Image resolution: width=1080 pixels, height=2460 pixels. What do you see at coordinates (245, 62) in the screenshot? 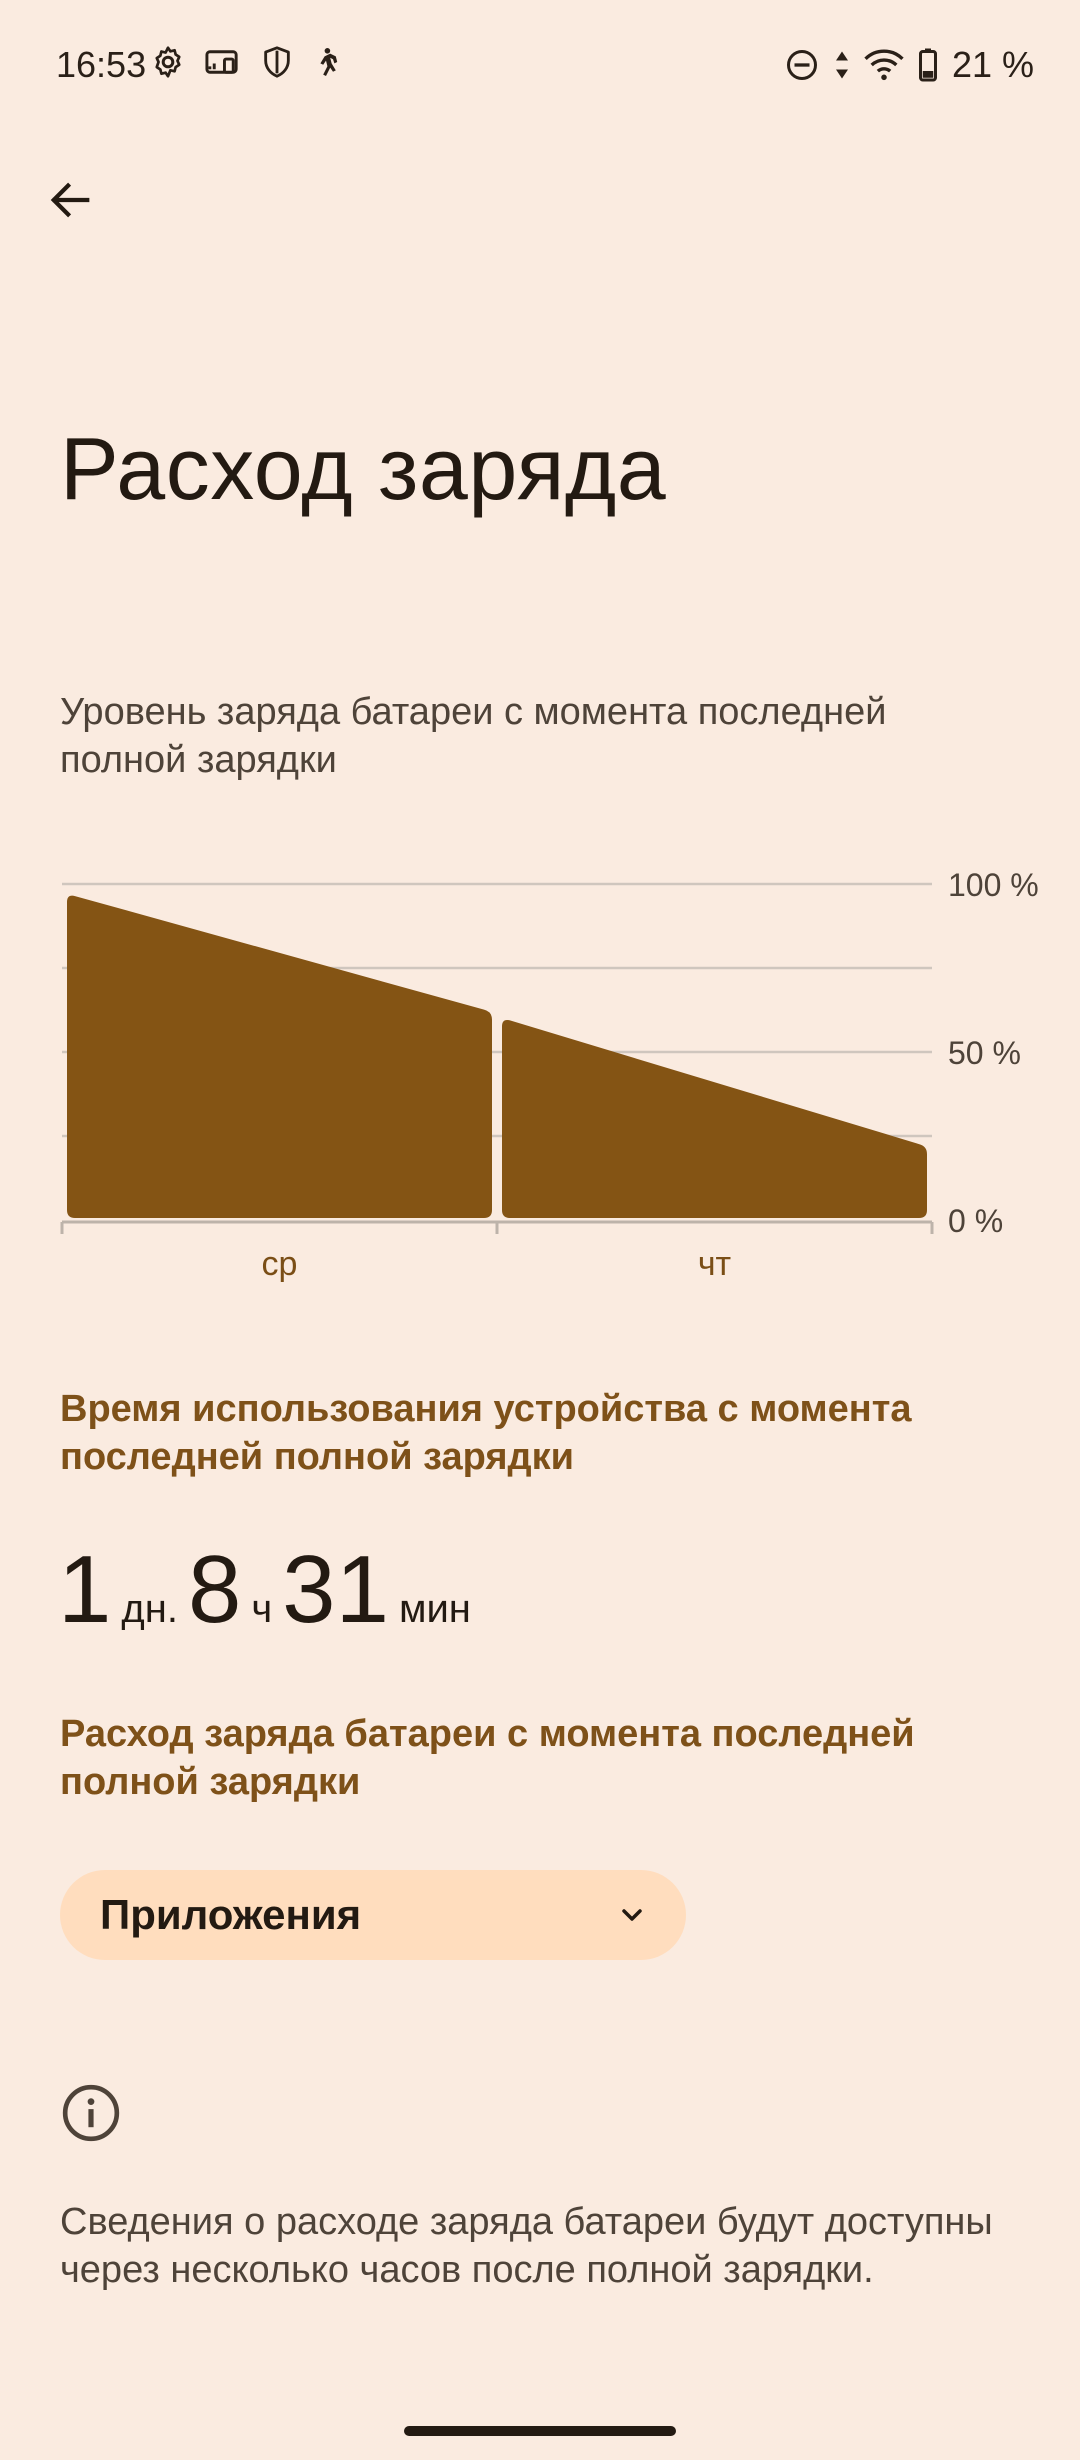
I see `status-icons-left` at bounding box center [245, 62].